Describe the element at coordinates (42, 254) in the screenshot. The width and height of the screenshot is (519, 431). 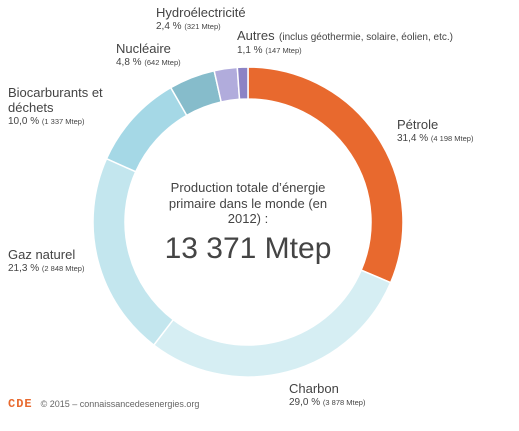
I see `label-name: Gaz naturel` at that location.